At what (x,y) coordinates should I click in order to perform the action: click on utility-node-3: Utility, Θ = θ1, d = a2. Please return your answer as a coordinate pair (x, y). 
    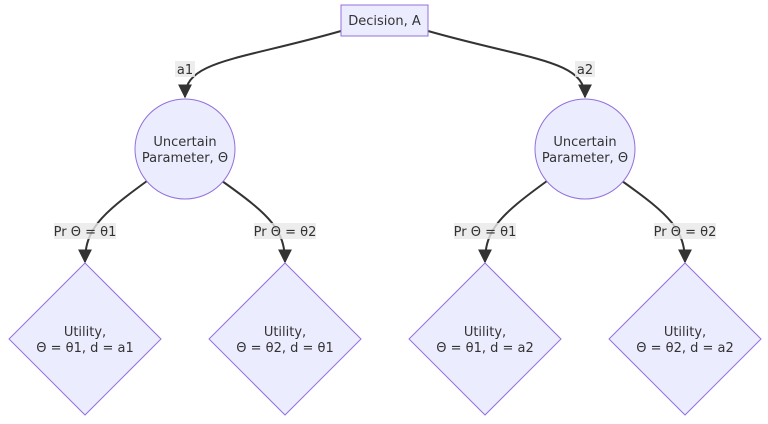
    Looking at the image, I should click on (485, 339).